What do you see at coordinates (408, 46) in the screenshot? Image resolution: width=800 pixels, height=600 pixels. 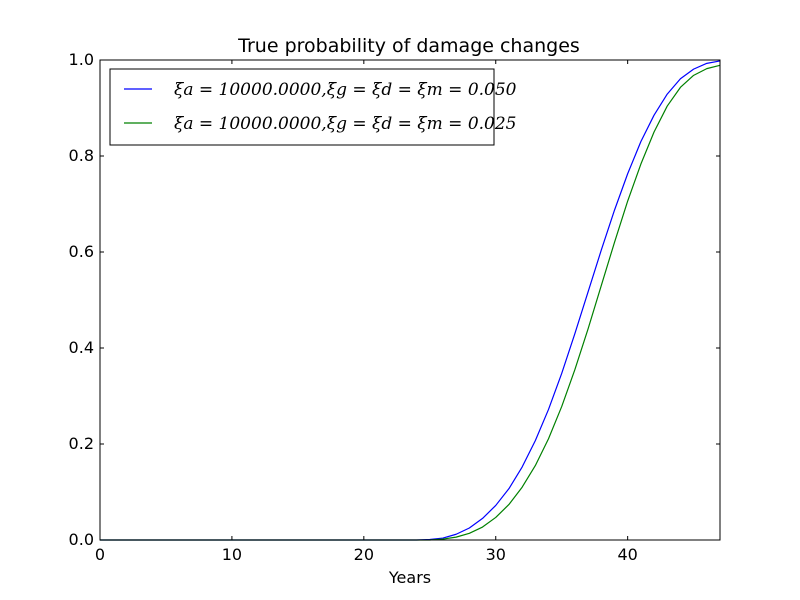 I see `chart-title: True probability of damage changes` at bounding box center [408, 46].